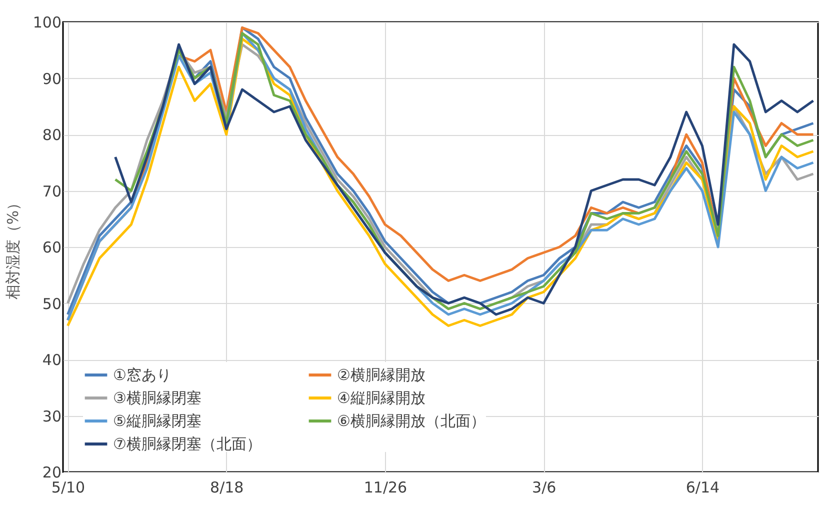 The image size is (824, 505). What do you see at coordinates (68, 487) in the screenshot?
I see `x-tick-label: 5/10` at bounding box center [68, 487].